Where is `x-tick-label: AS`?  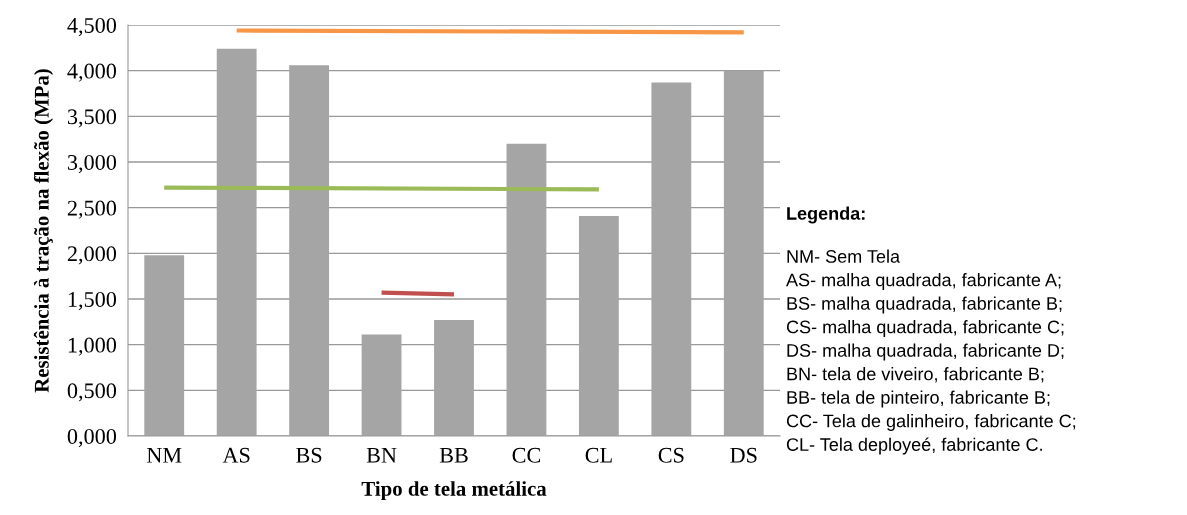 x-tick-label: AS is located at coordinates (236, 455).